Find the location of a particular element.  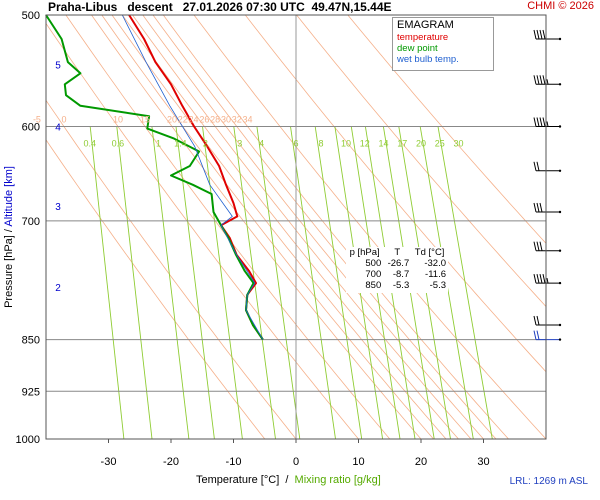

mixing-ratio-label: 10 is located at coordinates (346, 144).